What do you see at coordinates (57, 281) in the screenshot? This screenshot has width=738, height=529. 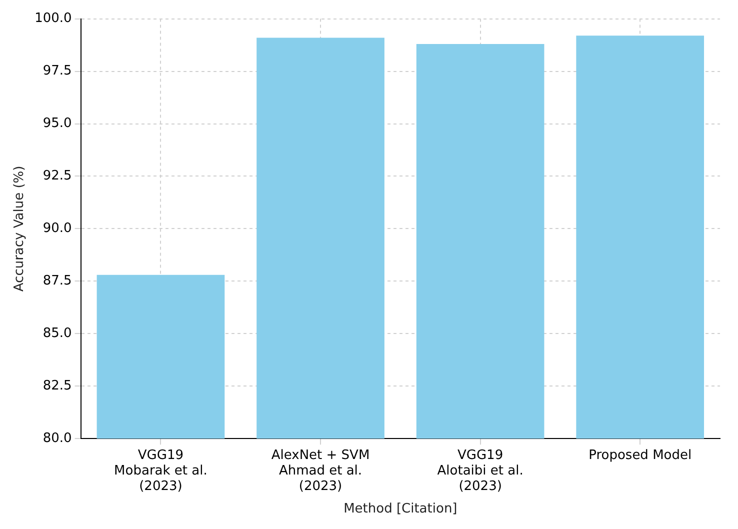 I see `y-tick-label: 87.5` at bounding box center [57, 281].